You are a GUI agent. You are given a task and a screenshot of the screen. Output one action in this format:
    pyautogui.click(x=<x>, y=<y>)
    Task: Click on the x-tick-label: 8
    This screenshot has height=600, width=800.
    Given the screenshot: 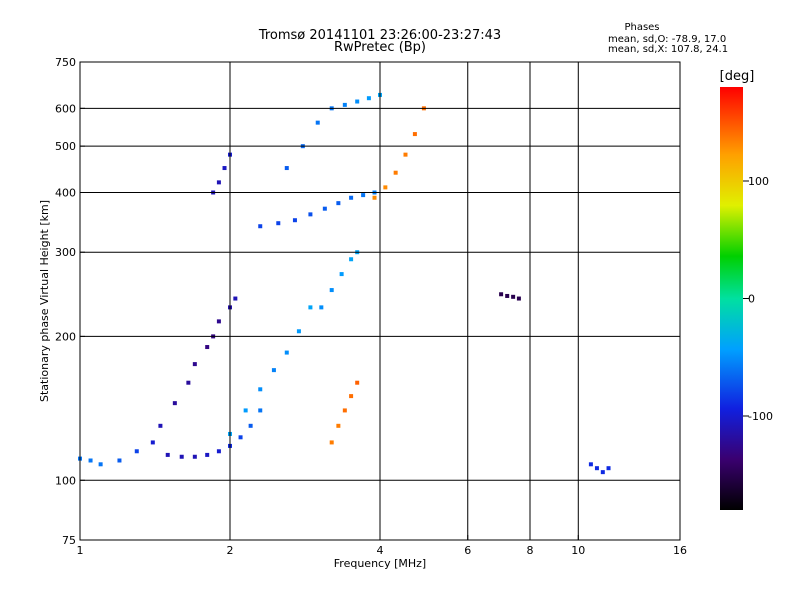 What is the action you would take?
    pyautogui.click(x=530, y=550)
    